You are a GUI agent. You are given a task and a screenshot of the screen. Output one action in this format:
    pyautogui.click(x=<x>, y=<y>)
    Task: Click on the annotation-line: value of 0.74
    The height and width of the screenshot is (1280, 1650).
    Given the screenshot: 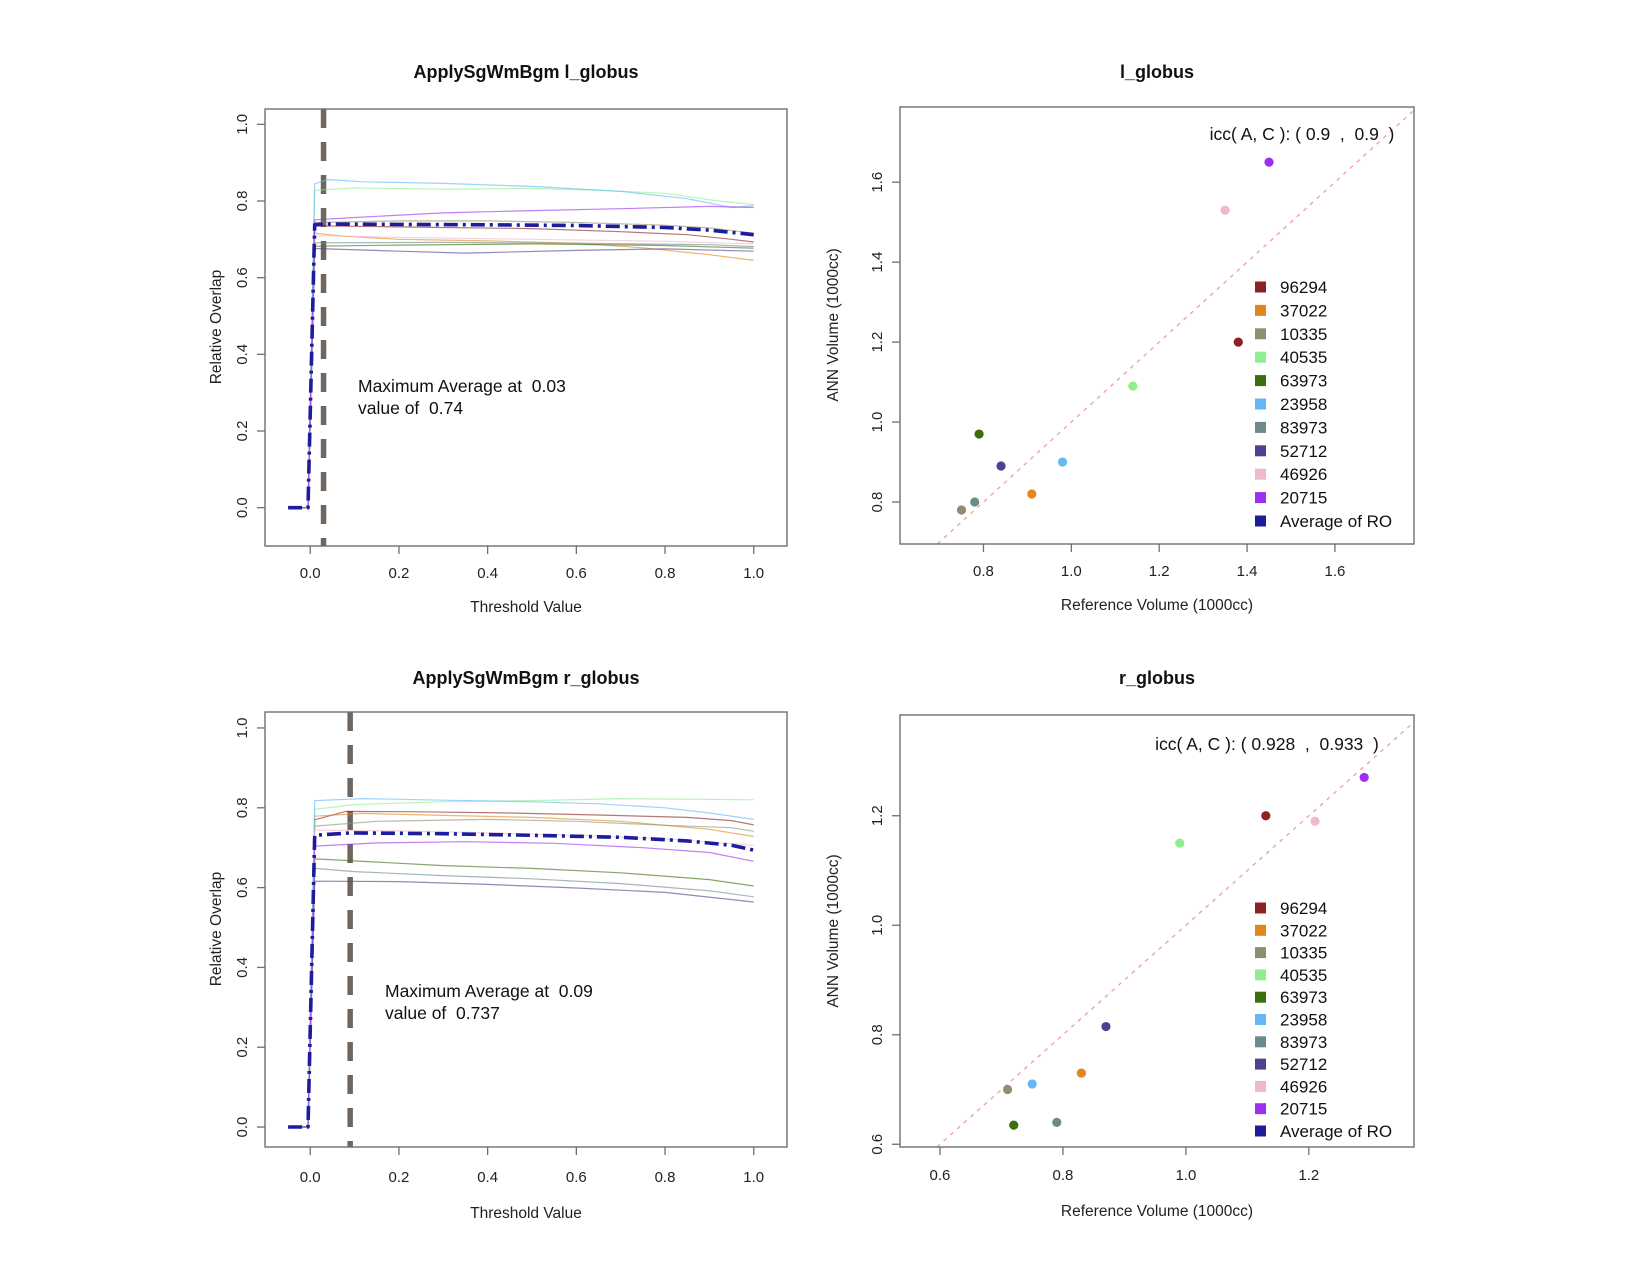 What is the action you would take?
    pyautogui.click(x=410, y=408)
    